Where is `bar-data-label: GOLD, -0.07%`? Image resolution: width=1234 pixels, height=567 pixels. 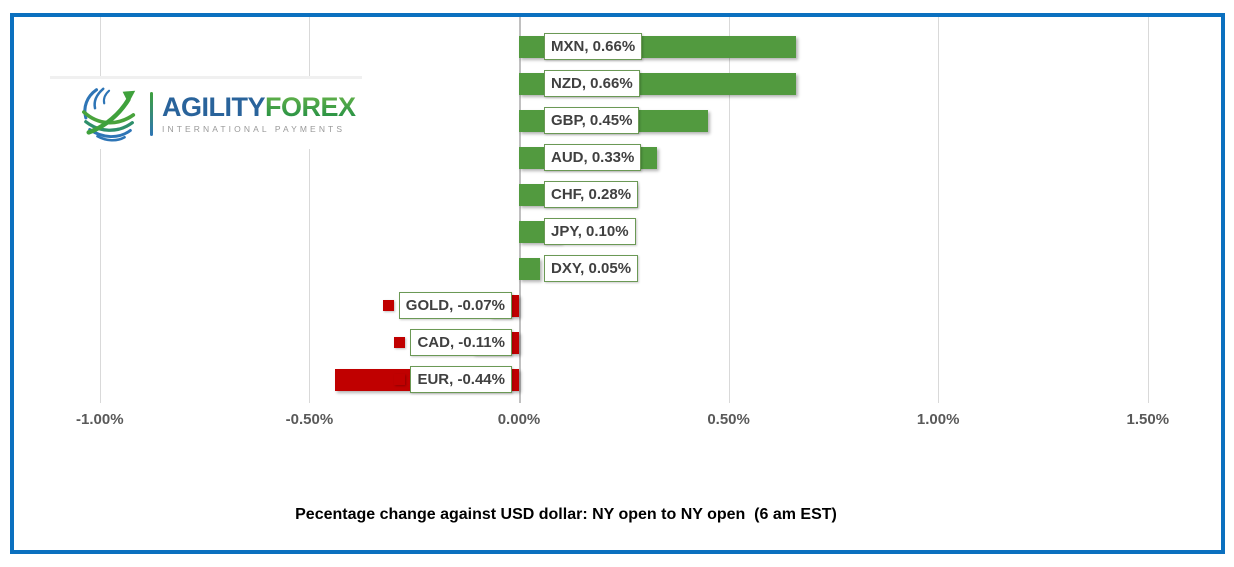 bar-data-label: GOLD, -0.07% is located at coordinates (455, 305).